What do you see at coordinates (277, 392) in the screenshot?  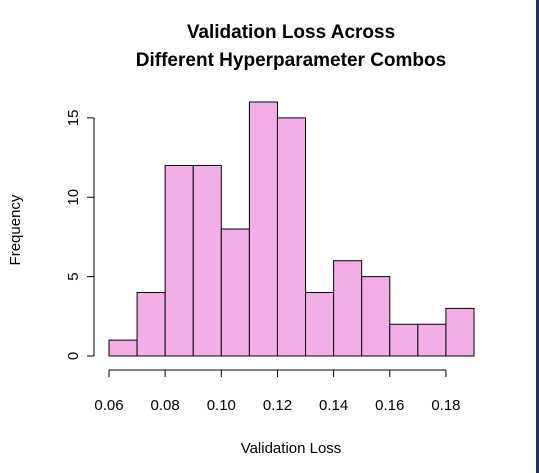 I see `x-axis: 0.06 0.08 0.10 0.12 0.14 0.16 0.18` at bounding box center [277, 392].